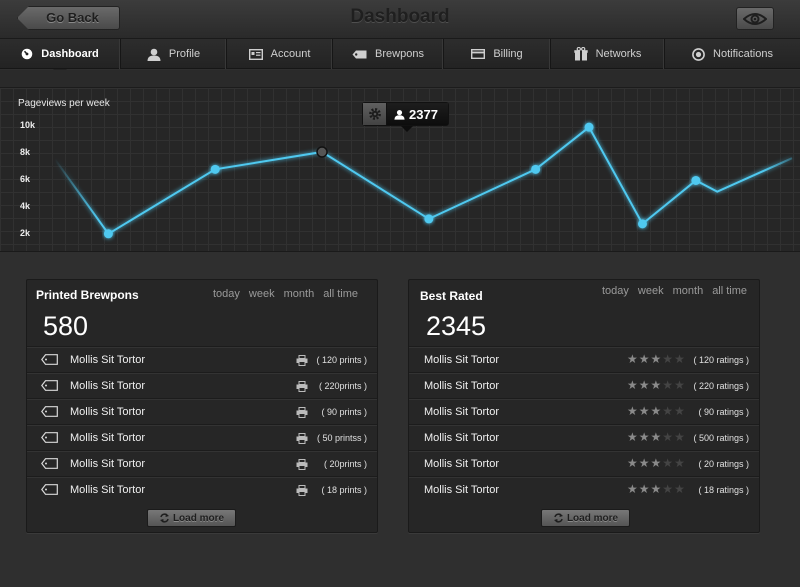 This screenshot has width=800, height=587. I want to click on print-count: ( 50 printss ), so click(341, 437).